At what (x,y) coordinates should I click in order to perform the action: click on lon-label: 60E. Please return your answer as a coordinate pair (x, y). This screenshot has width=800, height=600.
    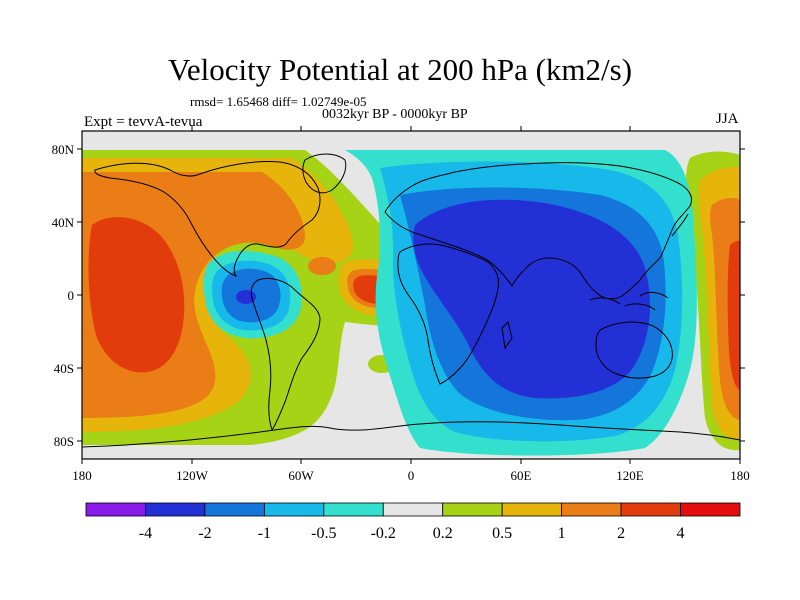
    Looking at the image, I should click on (521, 475).